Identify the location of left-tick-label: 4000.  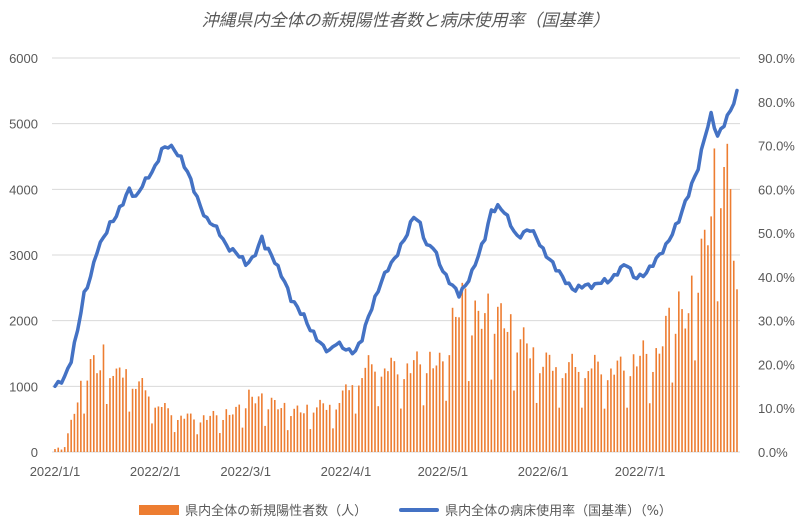
(23, 189).